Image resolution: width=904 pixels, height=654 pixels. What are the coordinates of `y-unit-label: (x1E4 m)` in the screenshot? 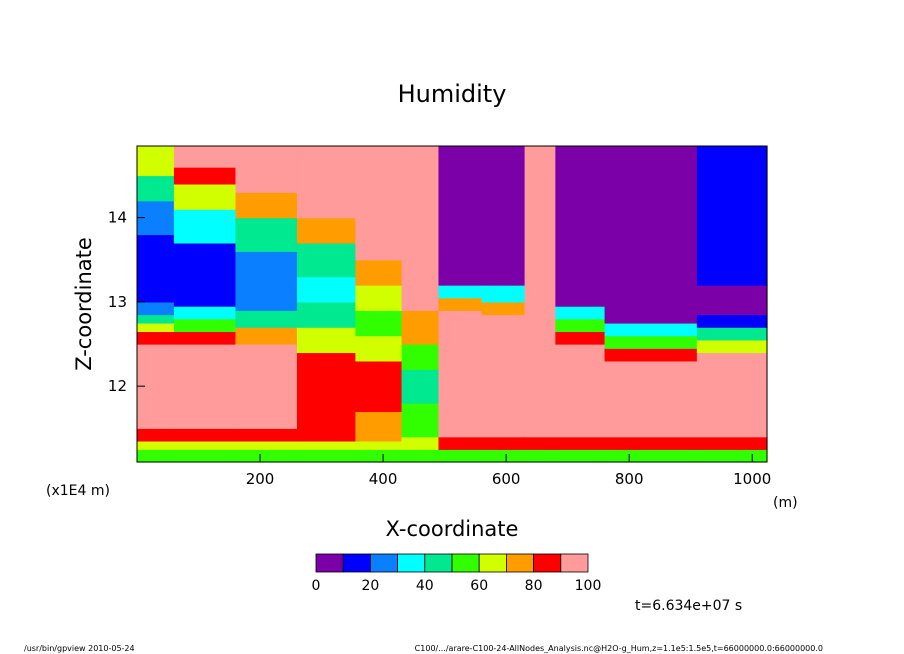 It's located at (78, 491).